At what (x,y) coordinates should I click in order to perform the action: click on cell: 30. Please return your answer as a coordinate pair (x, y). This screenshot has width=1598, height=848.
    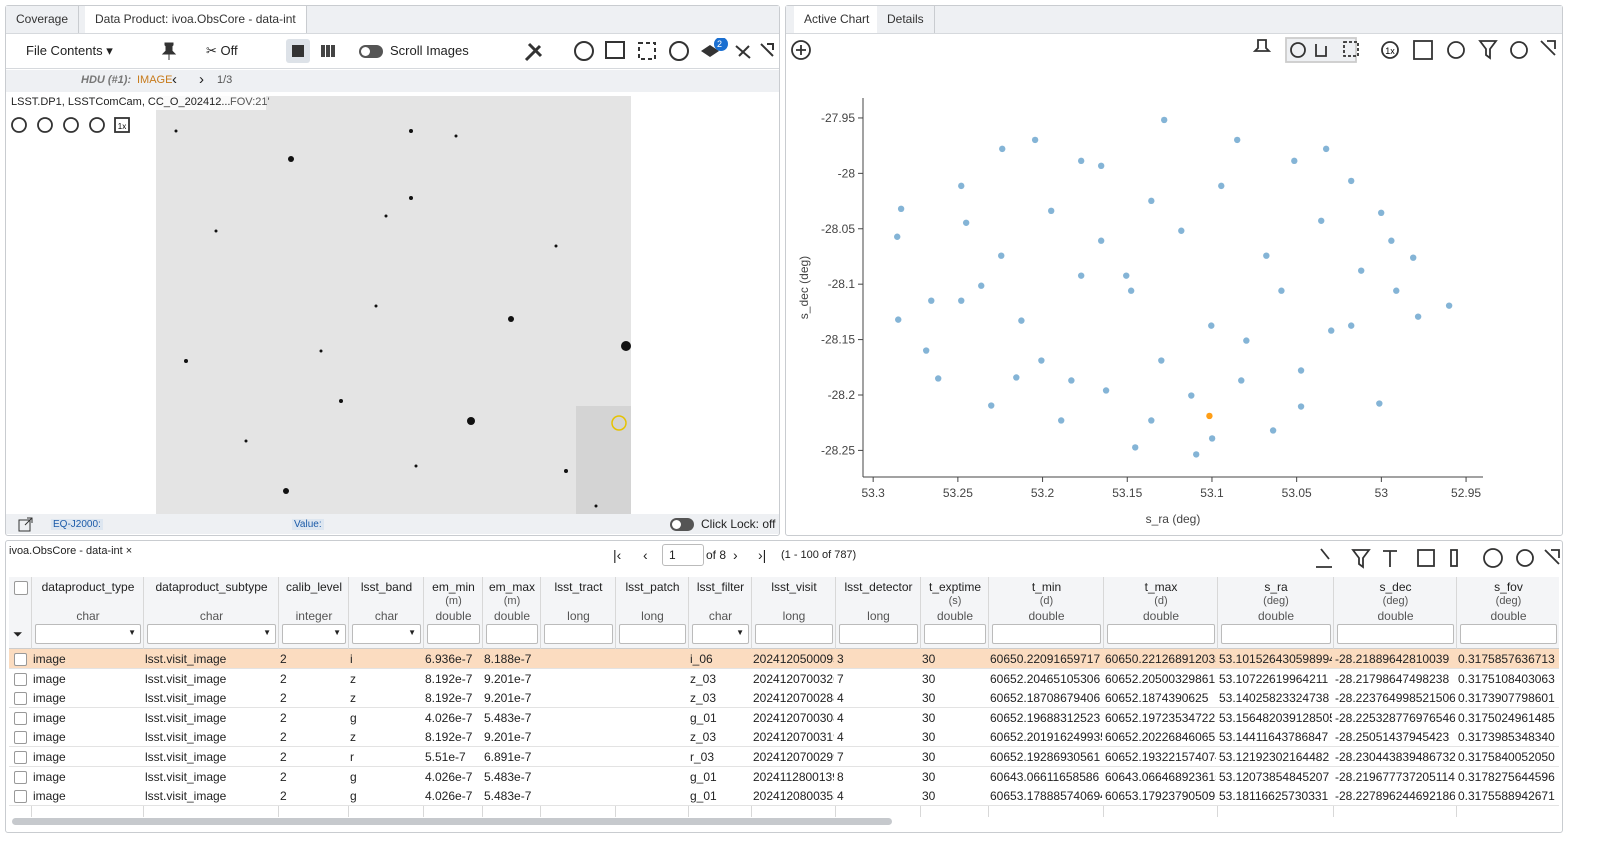
    Looking at the image, I should click on (929, 737).